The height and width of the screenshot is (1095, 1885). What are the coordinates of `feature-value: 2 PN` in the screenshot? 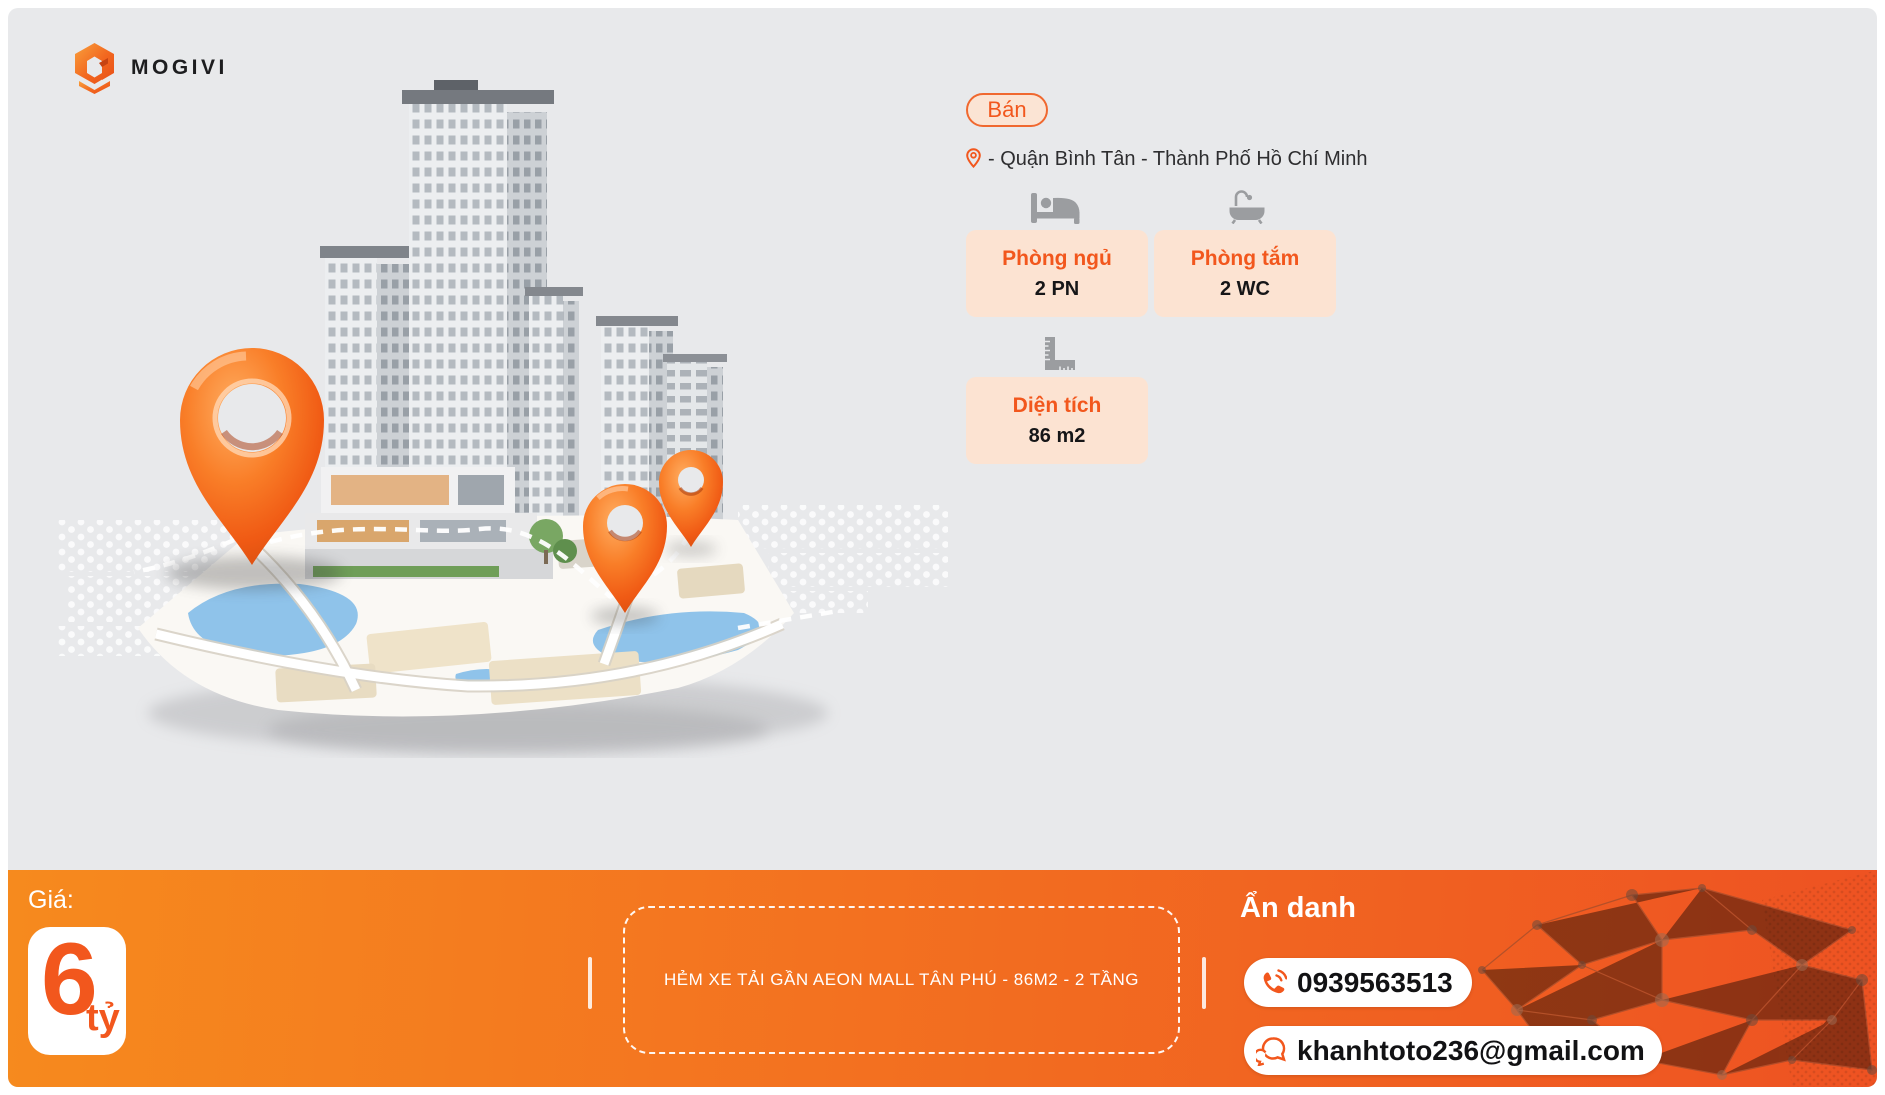 It's located at (1057, 288).